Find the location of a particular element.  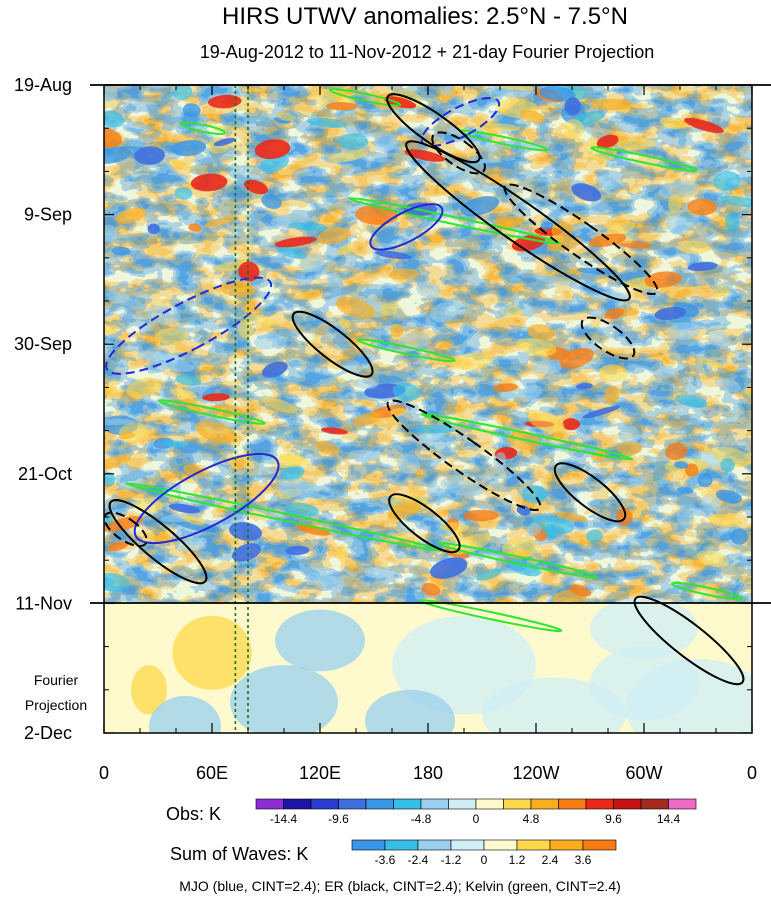

y-tick-label: 9-Sep is located at coordinates (48, 215).